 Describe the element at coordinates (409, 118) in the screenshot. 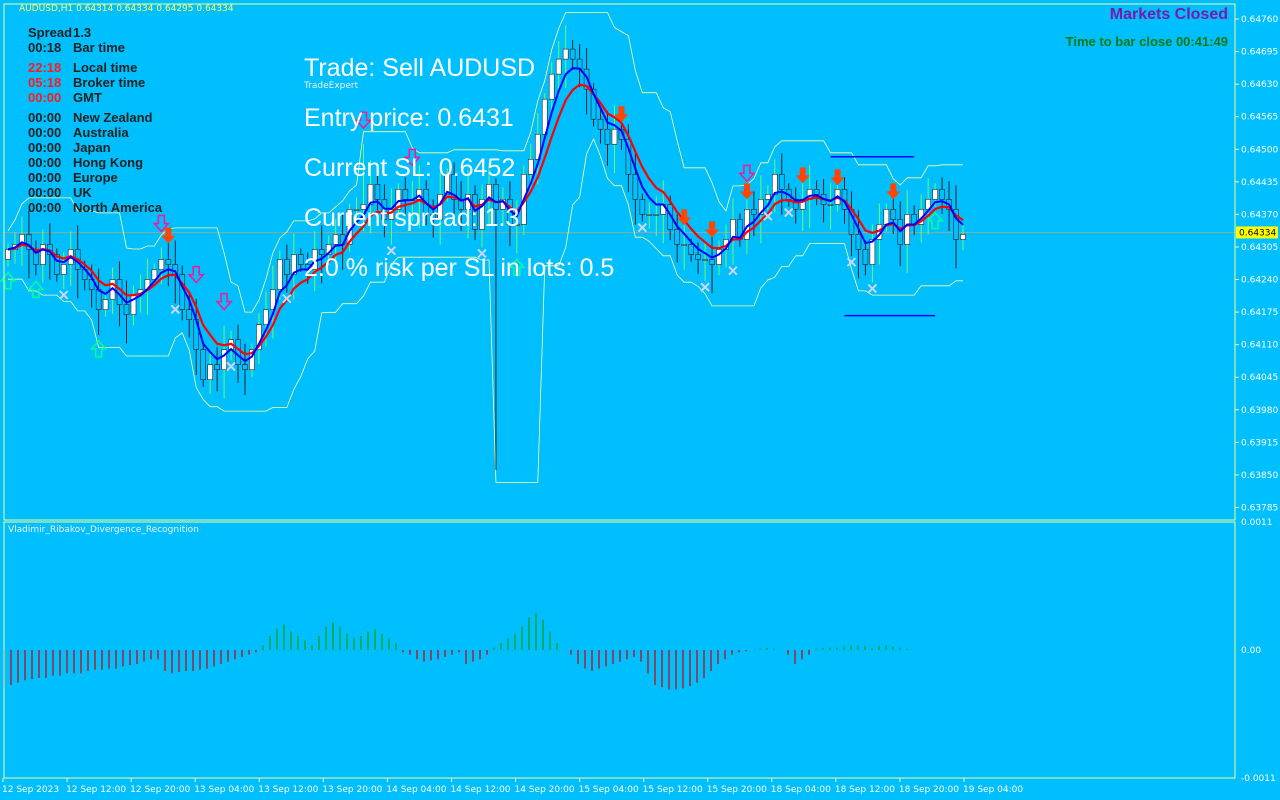

I see `entry-price: Entry price: 0.6431` at that location.